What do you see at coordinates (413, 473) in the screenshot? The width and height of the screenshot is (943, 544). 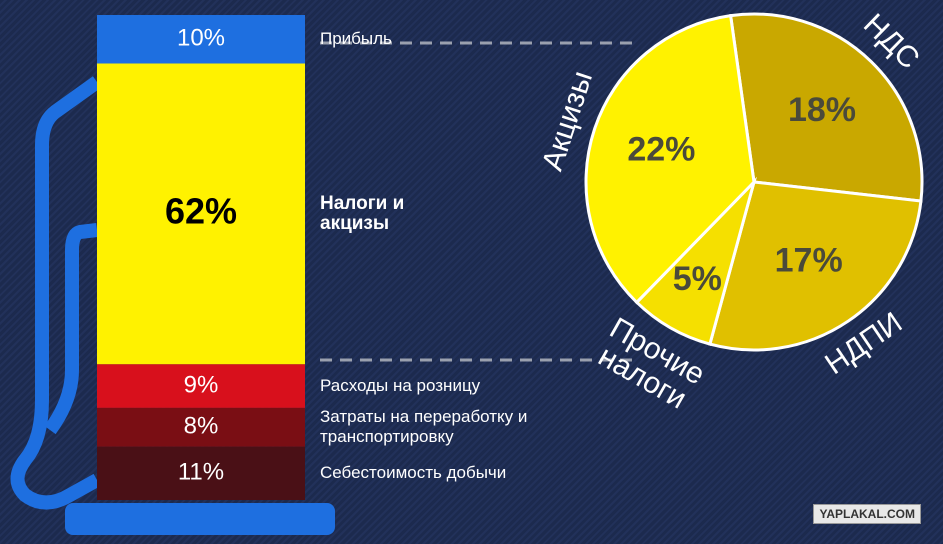 I see `legend-label: Себестоимость добычи` at bounding box center [413, 473].